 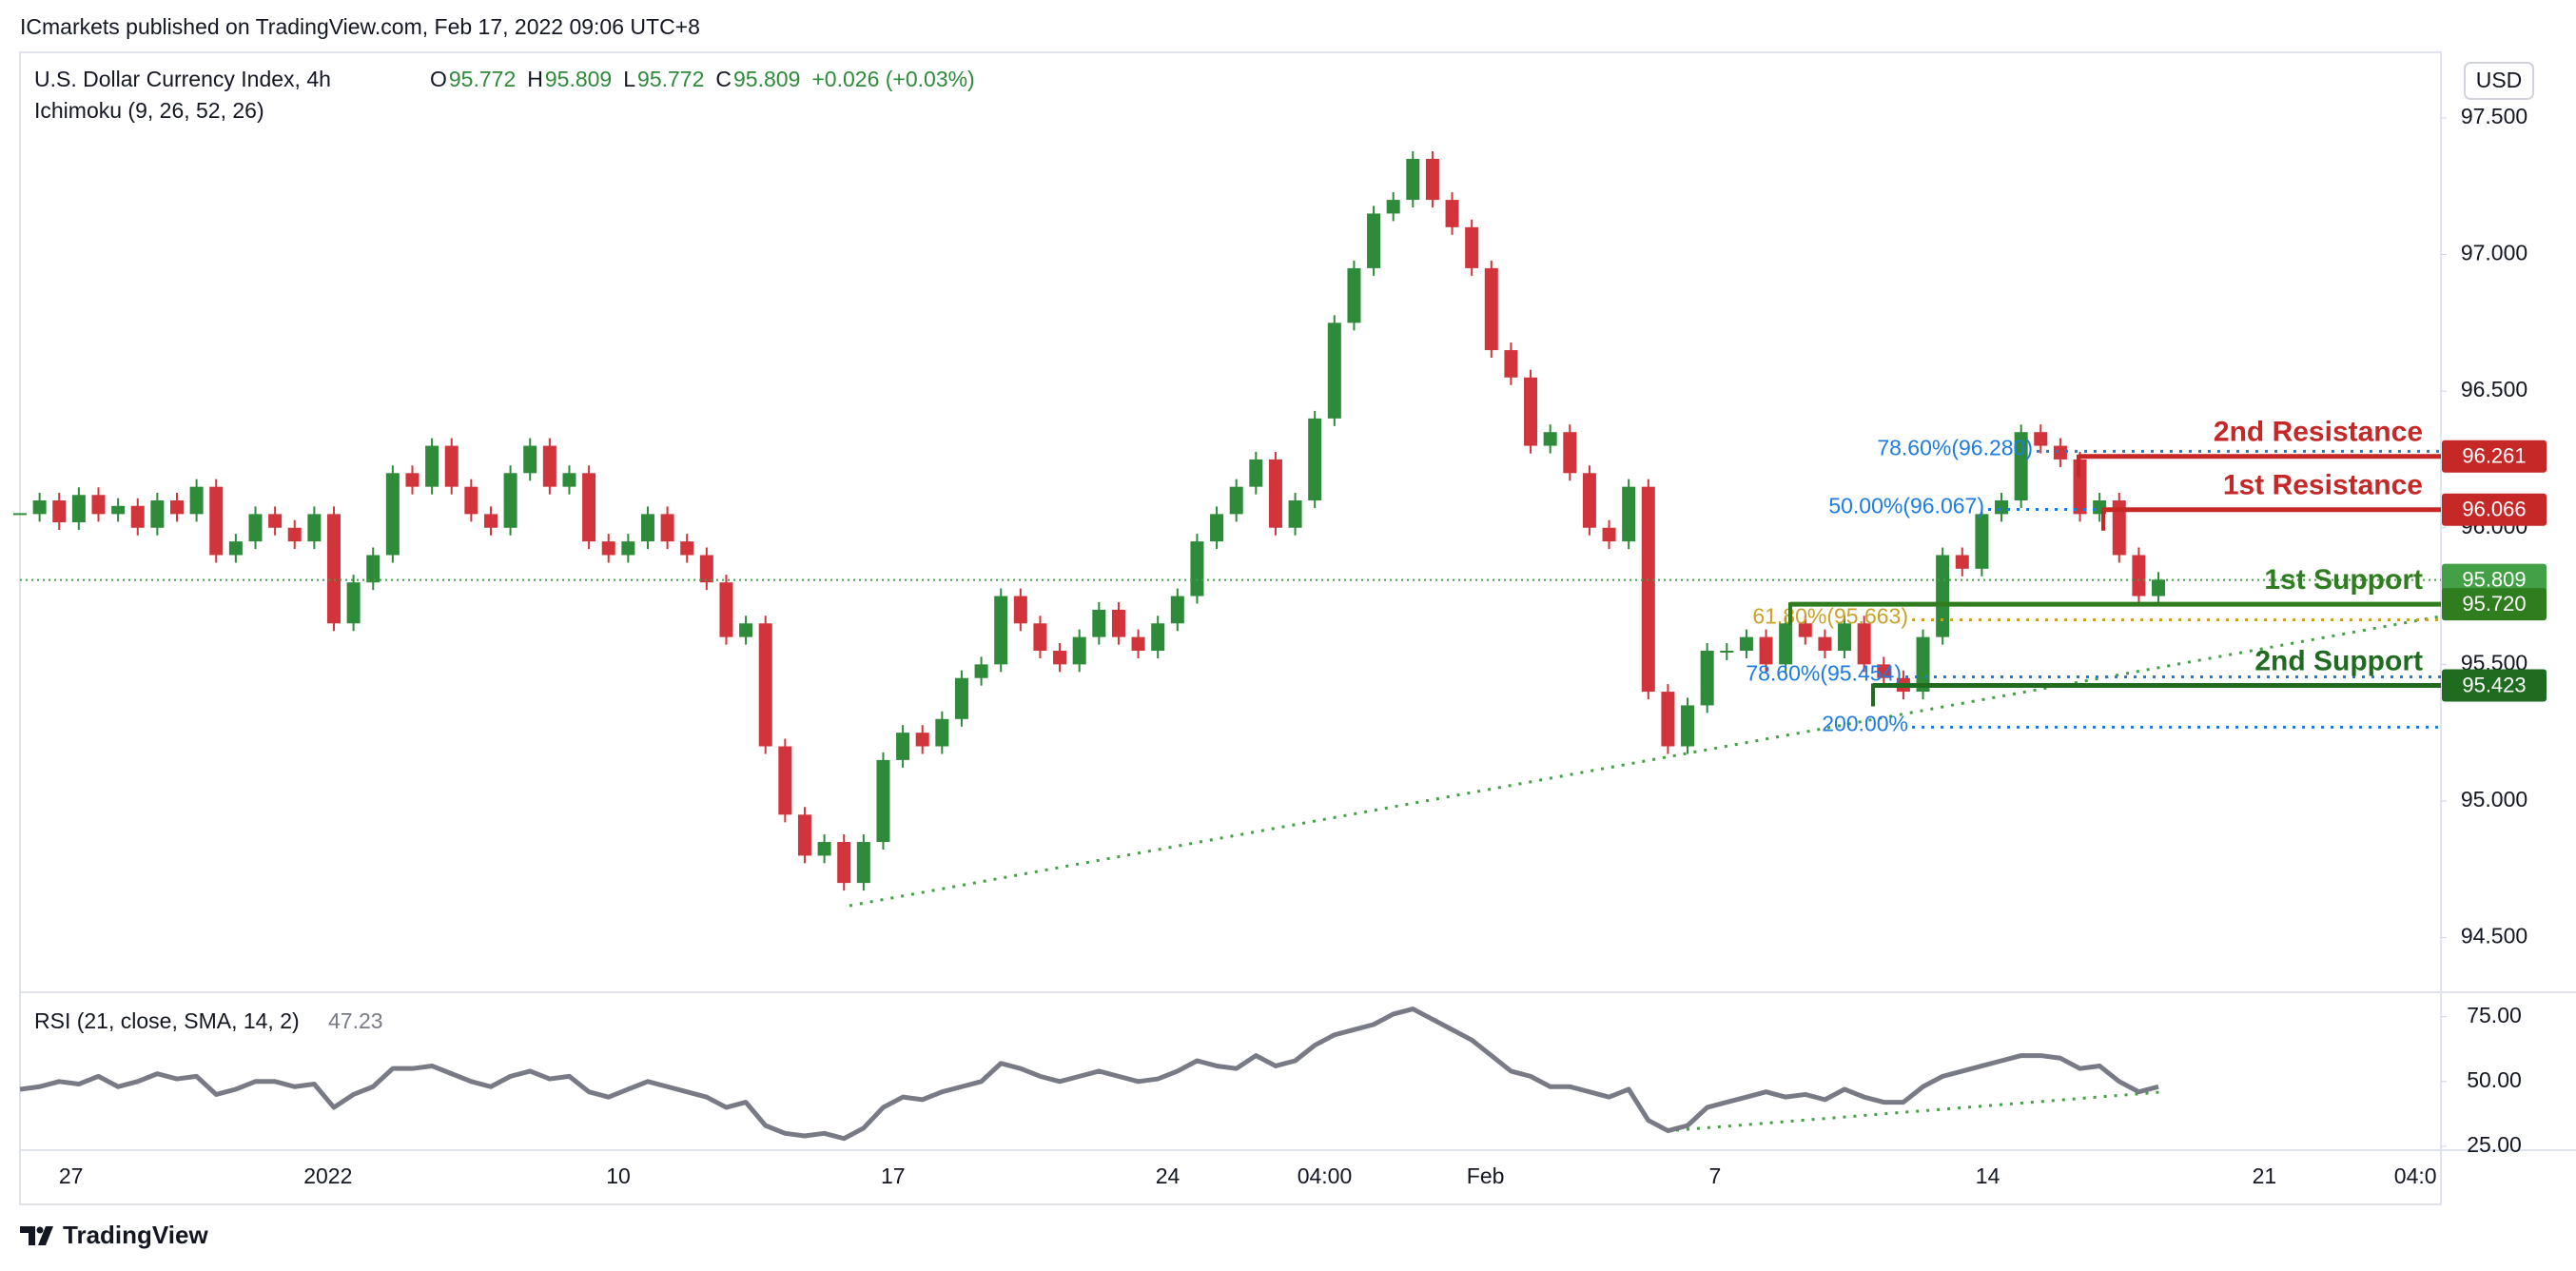 I want to click on level-price-tag: 95.423, so click(x=2494, y=684).